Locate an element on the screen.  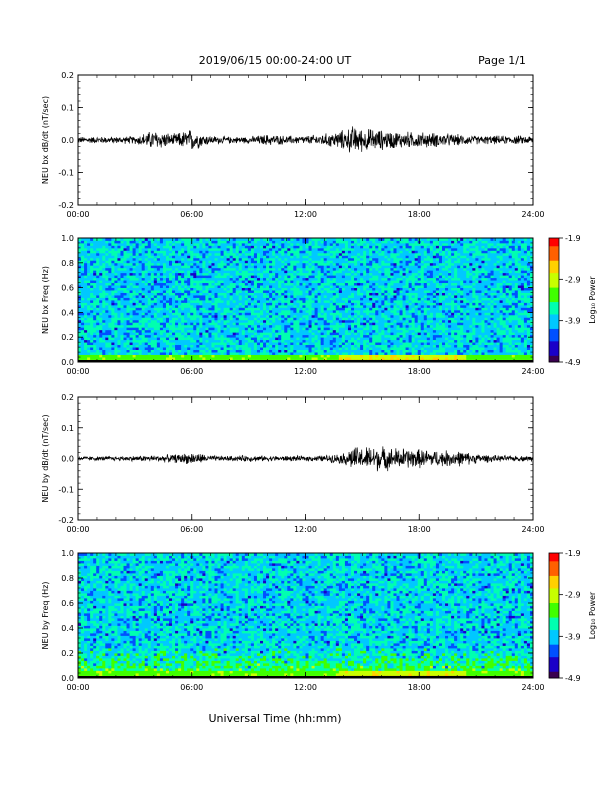
x-tick-label: 24:00 is located at coordinates (532, 214).